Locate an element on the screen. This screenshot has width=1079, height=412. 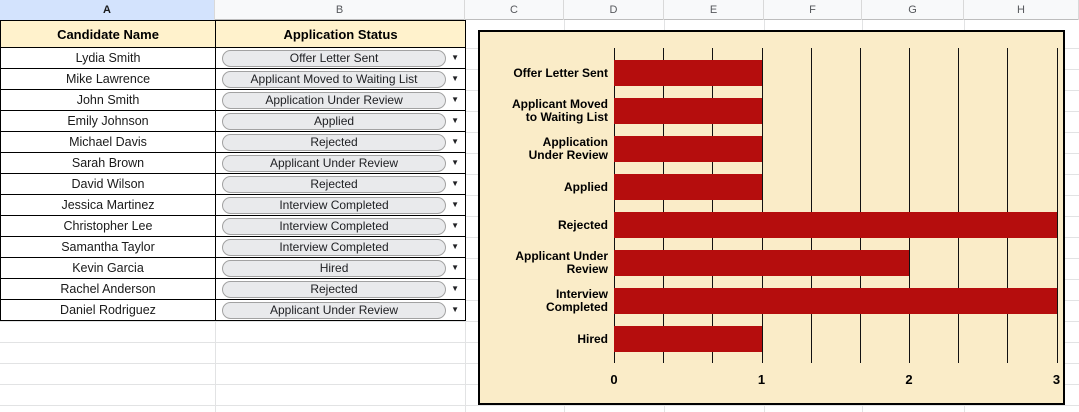
chart-axis-tick: 2 is located at coordinates (909, 379).